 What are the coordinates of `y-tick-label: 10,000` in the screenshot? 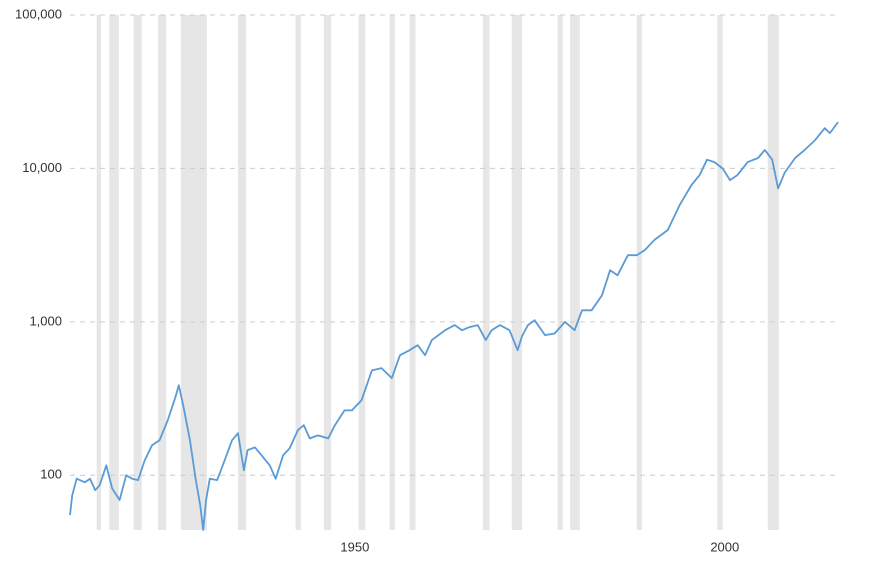 It's located at (42, 167).